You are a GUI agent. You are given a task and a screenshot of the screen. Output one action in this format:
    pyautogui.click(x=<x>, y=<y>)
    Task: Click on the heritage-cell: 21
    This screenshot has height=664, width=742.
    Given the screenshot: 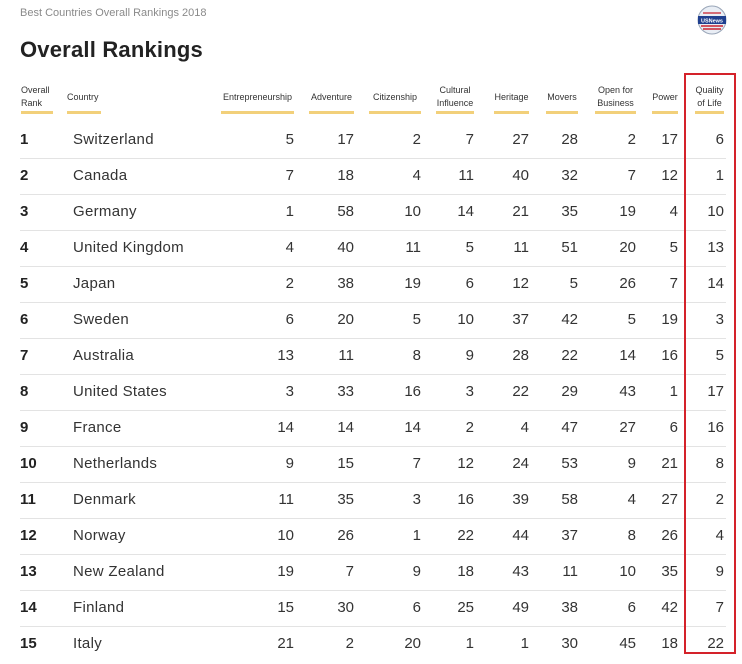 What is the action you would take?
    pyautogui.click(x=520, y=211)
    